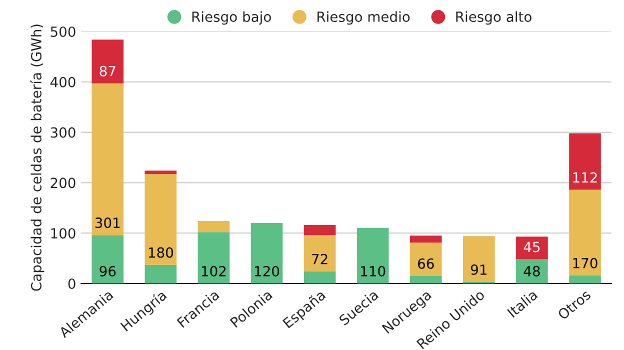  What do you see at coordinates (364, 18) in the screenshot?
I see `legend-label: Riesgo medio` at bounding box center [364, 18].